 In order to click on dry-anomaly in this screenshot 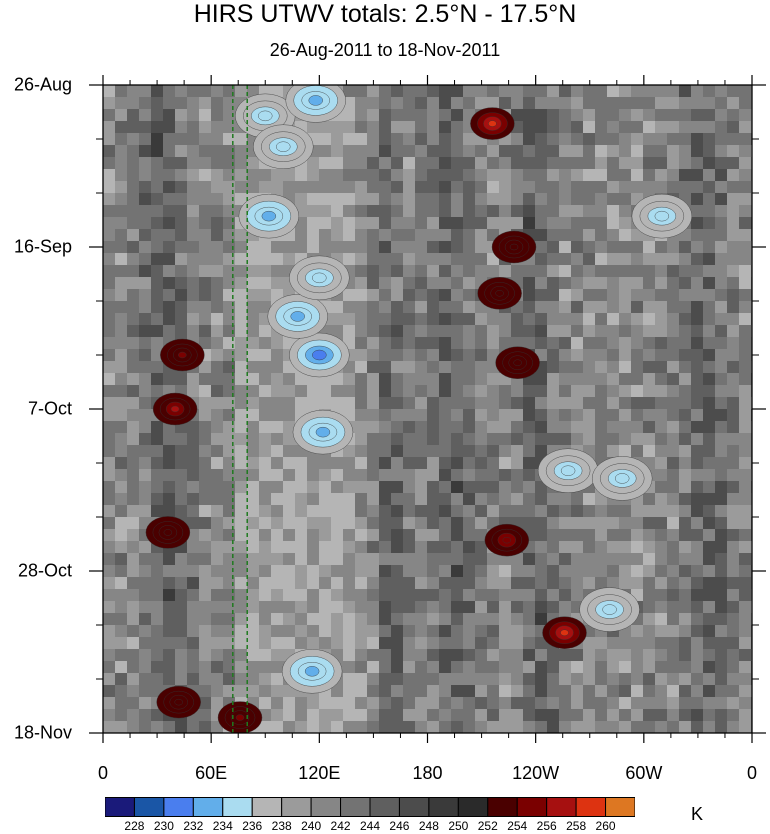, I will do `click(319, 355)`.